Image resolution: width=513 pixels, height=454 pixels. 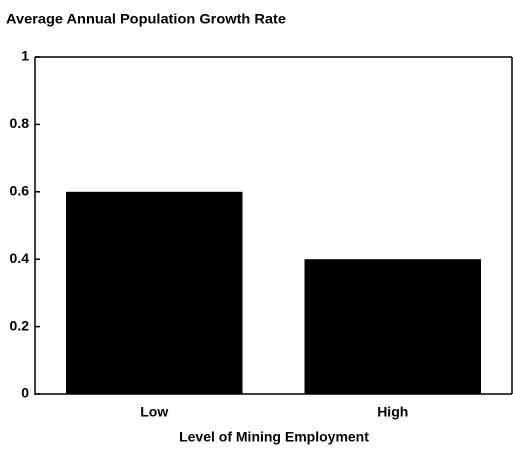 What do you see at coordinates (25, 393) in the screenshot?
I see `y-tick-label: 0` at bounding box center [25, 393].